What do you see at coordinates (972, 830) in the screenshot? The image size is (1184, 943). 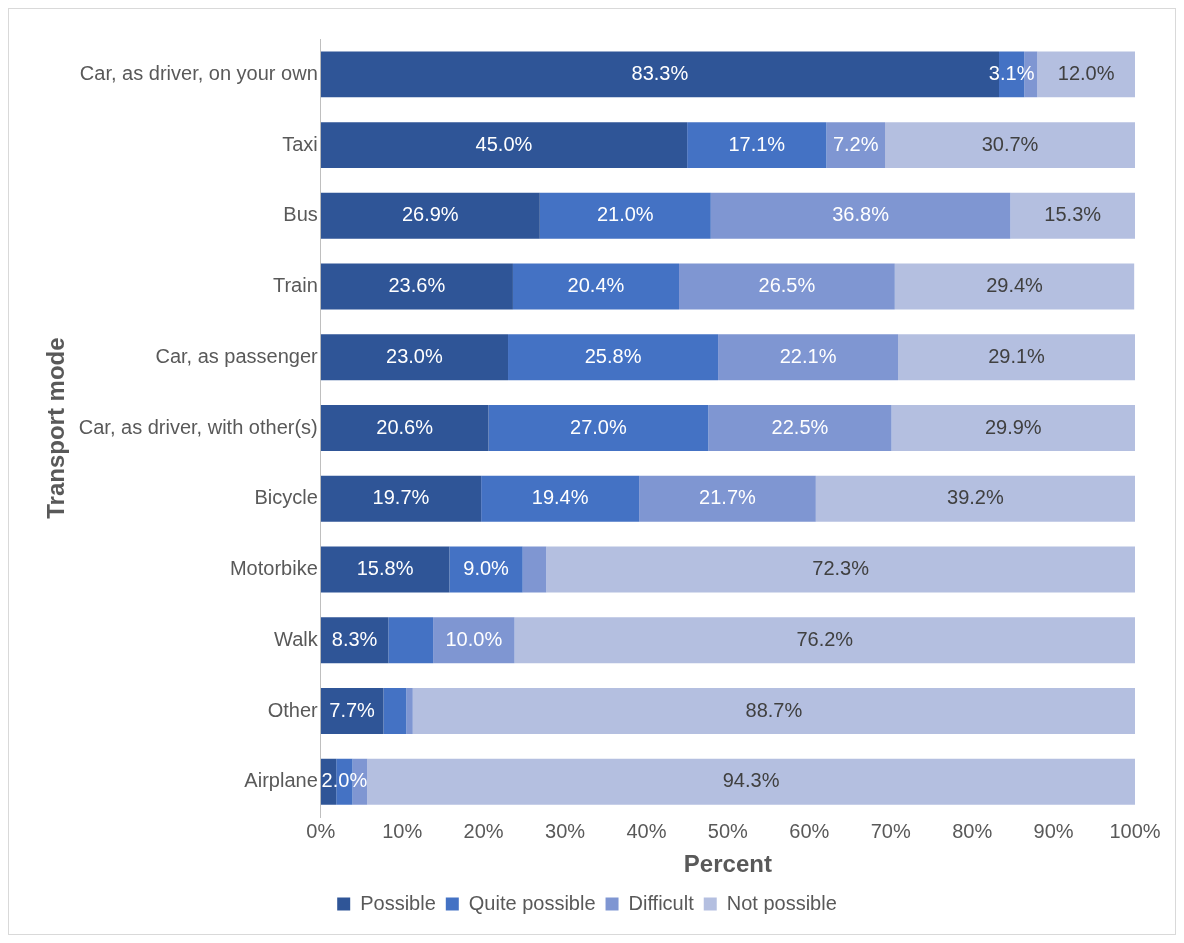 I see `x-tick-label: 80%` at bounding box center [972, 830].